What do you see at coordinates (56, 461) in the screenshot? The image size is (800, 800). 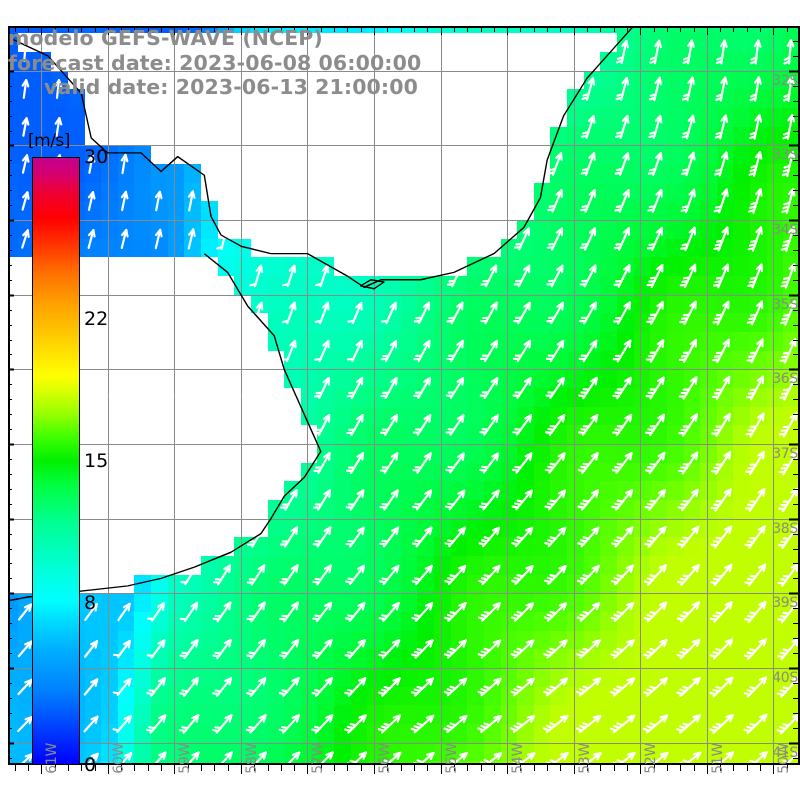 I see `colorbar-gradient` at bounding box center [56, 461].